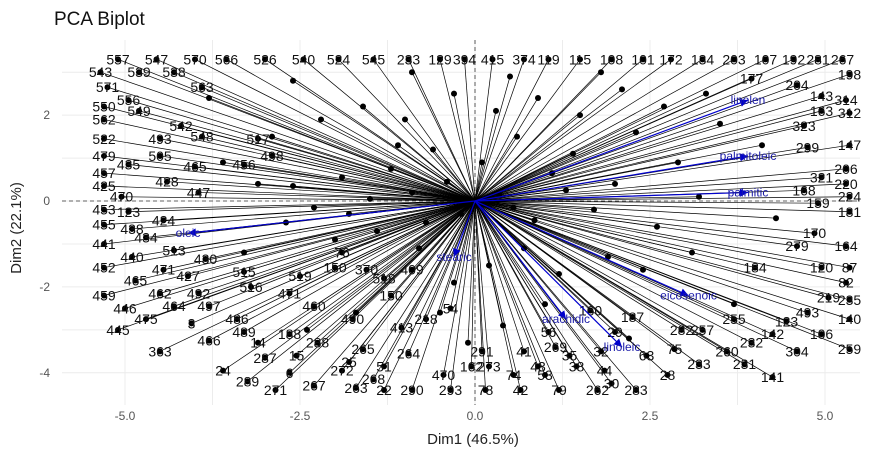  Describe the element at coordinates (164, 220) in the screenshot. I see `observation-label: 424` at that location.